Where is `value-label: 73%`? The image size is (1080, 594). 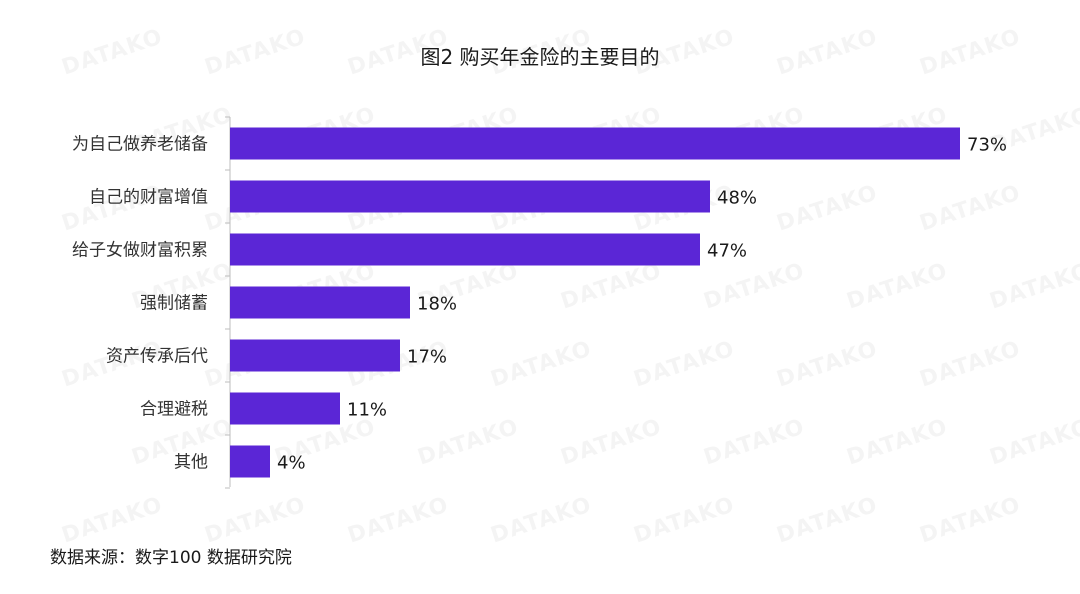 value-label: 73% is located at coordinates (987, 145).